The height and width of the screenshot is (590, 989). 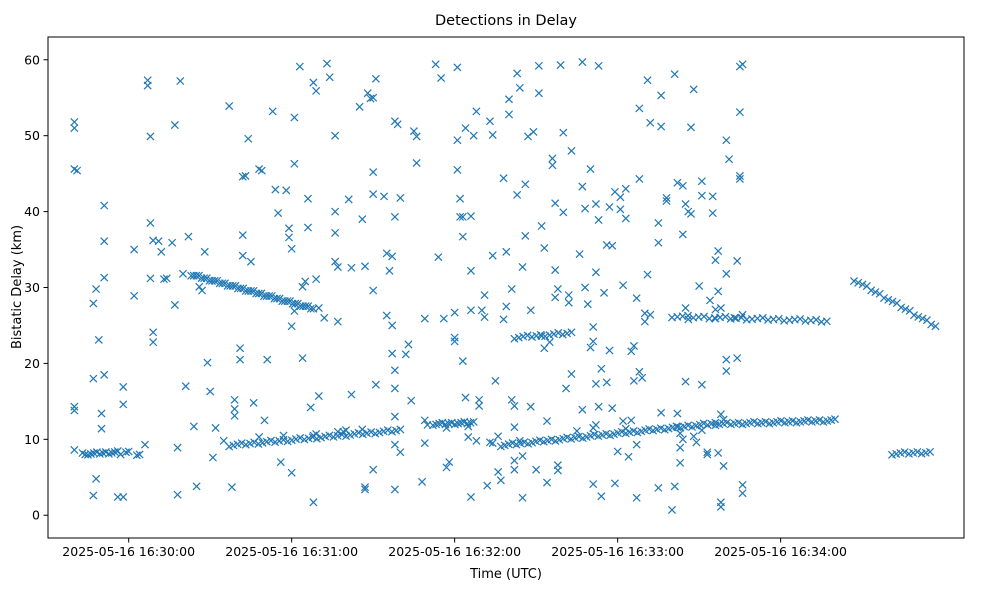 I want to click on x-tick-label: 2025-05-16 16:33:00, so click(x=617, y=551).